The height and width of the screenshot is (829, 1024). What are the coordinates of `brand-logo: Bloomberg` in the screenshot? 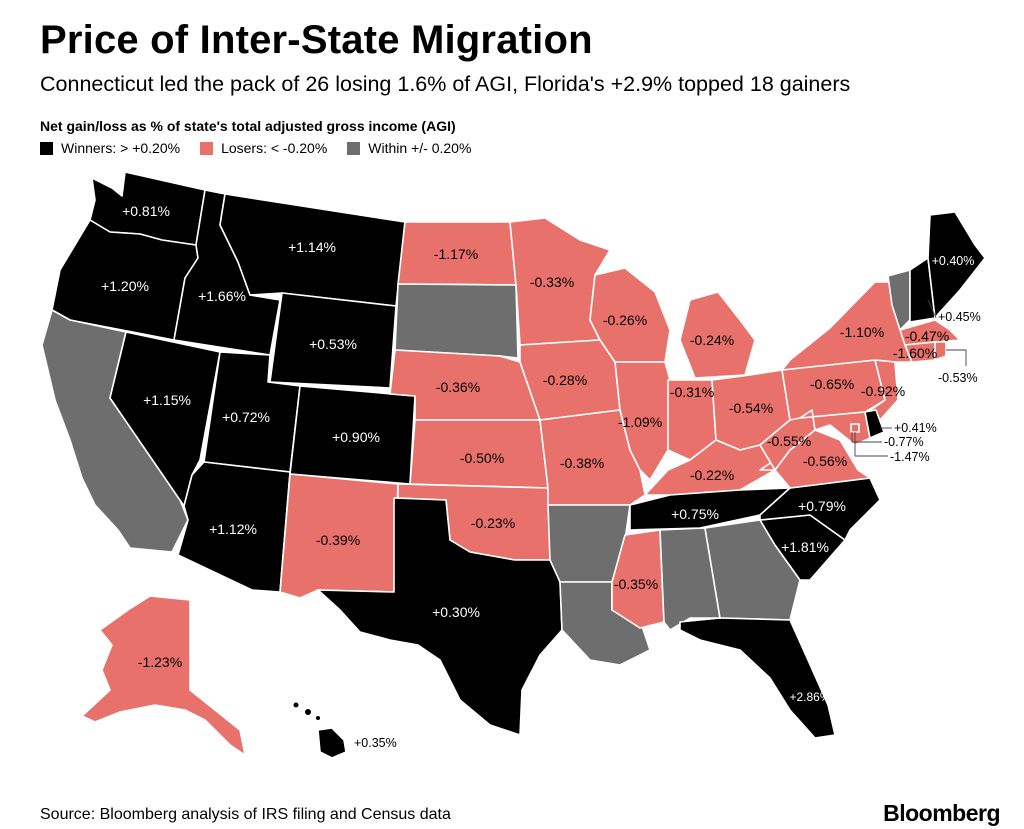 It's located at (941, 813).